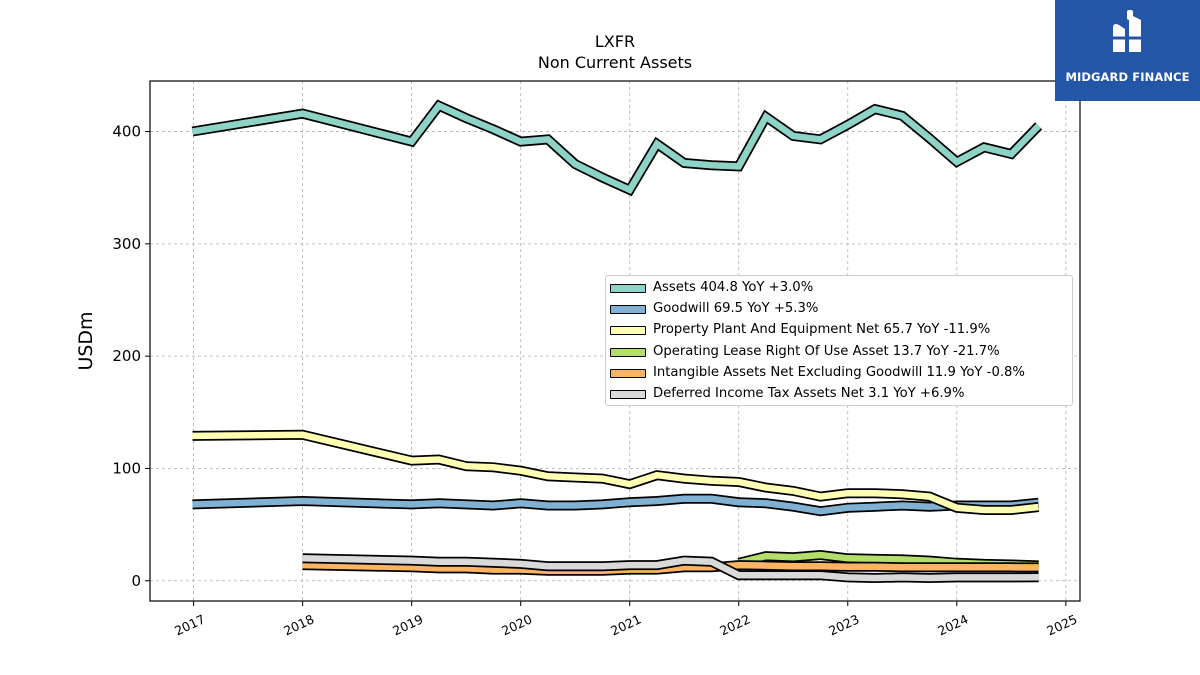 Image resolution: width=1200 pixels, height=675 pixels. Describe the element at coordinates (736, 309) in the screenshot. I see `legend-label: Goodwill 69.5 YoY +5.3%` at that location.